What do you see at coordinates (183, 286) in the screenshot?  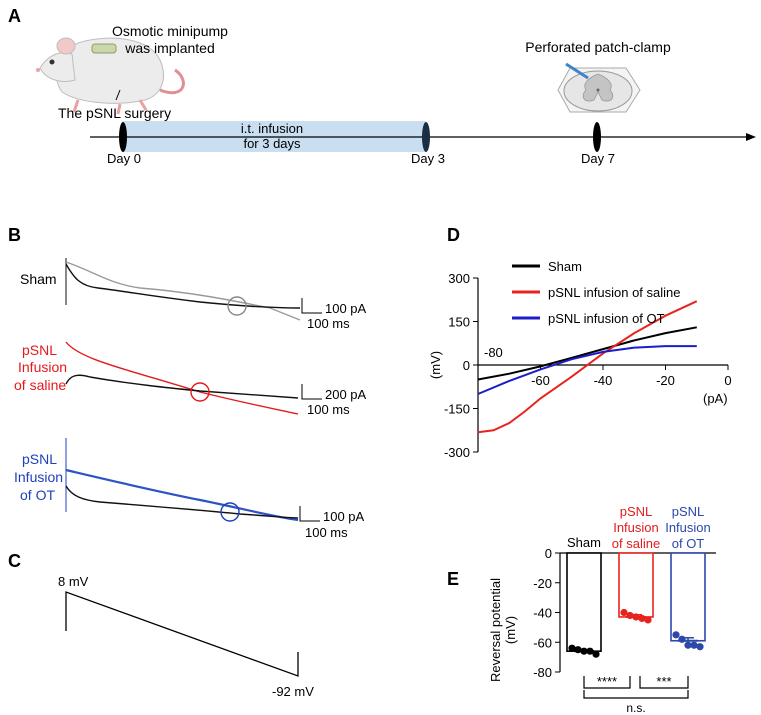 I see `b-row1-trace-sham` at bounding box center [183, 286].